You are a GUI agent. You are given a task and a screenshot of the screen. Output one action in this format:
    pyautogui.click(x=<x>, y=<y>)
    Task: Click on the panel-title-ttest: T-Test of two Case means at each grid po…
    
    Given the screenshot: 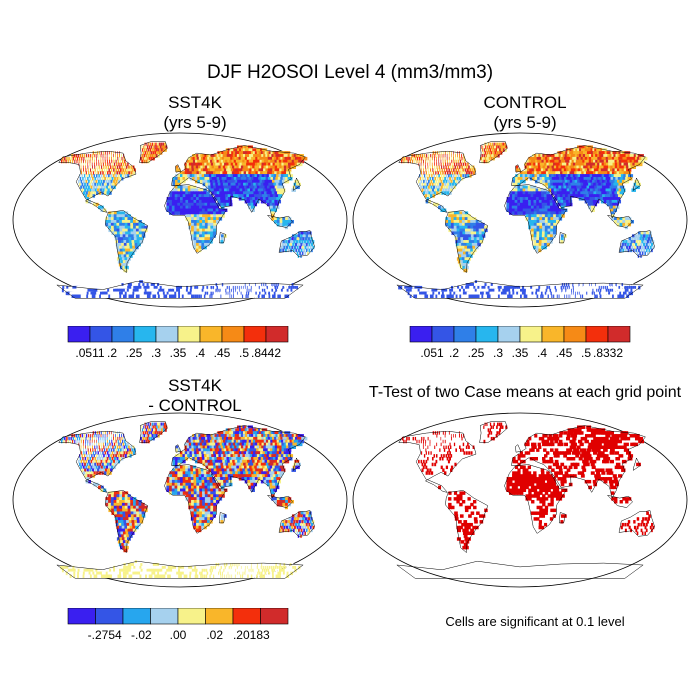 What is the action you would take?
    pyautogui.click(x=525, y=393)
    